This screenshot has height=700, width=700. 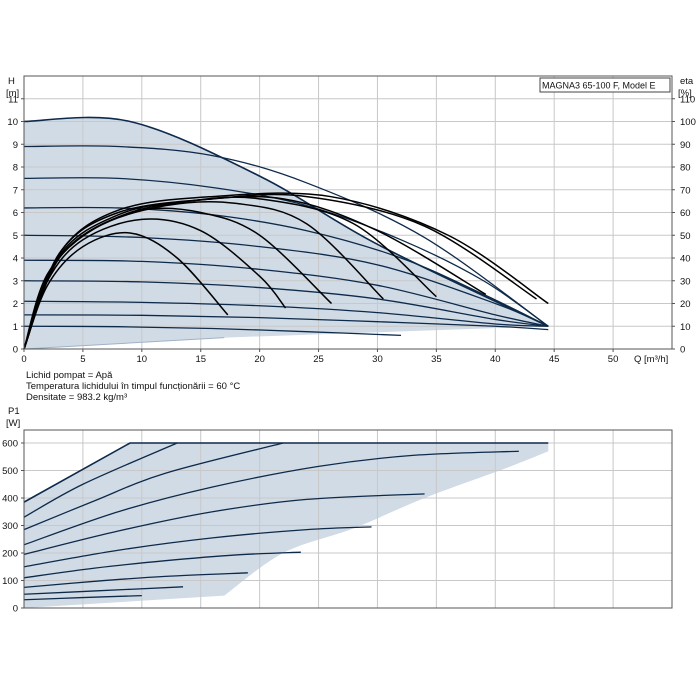 I want to click on top-y-tick-label: 3, so click(x=15, y=281).